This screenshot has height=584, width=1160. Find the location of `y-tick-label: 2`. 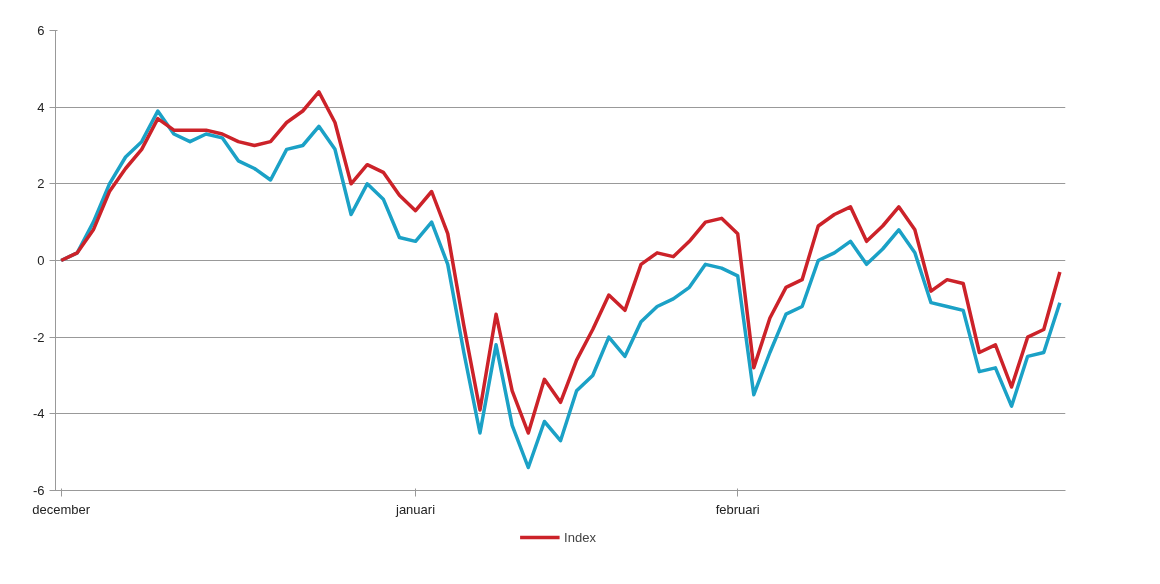

y-tick-label: 2 is located at coordinates (41, 184).